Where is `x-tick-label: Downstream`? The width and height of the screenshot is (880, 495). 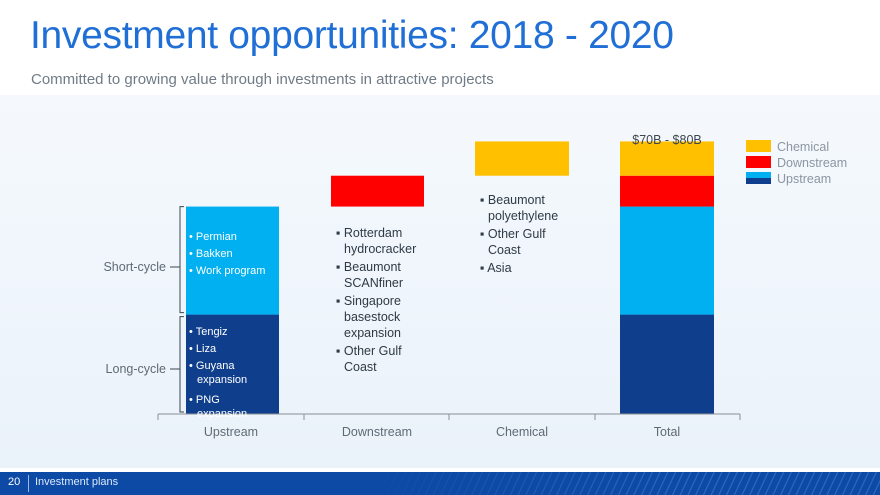 x-tick-label: Downstream is located at coordinates (377, 432).